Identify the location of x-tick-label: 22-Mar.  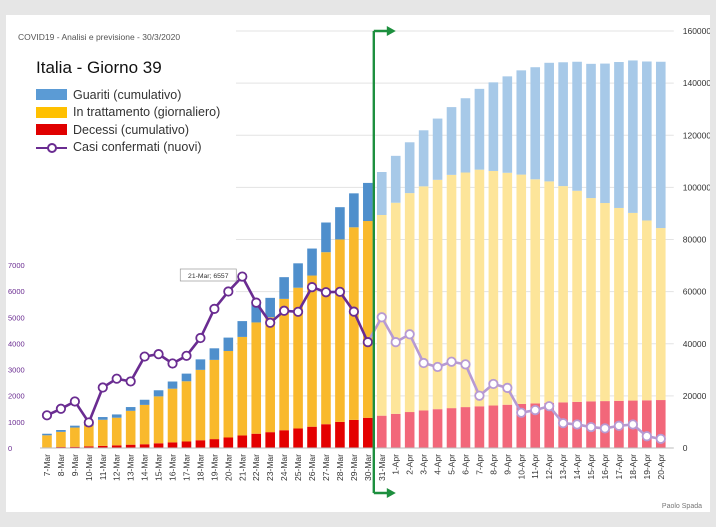
(256, 467).